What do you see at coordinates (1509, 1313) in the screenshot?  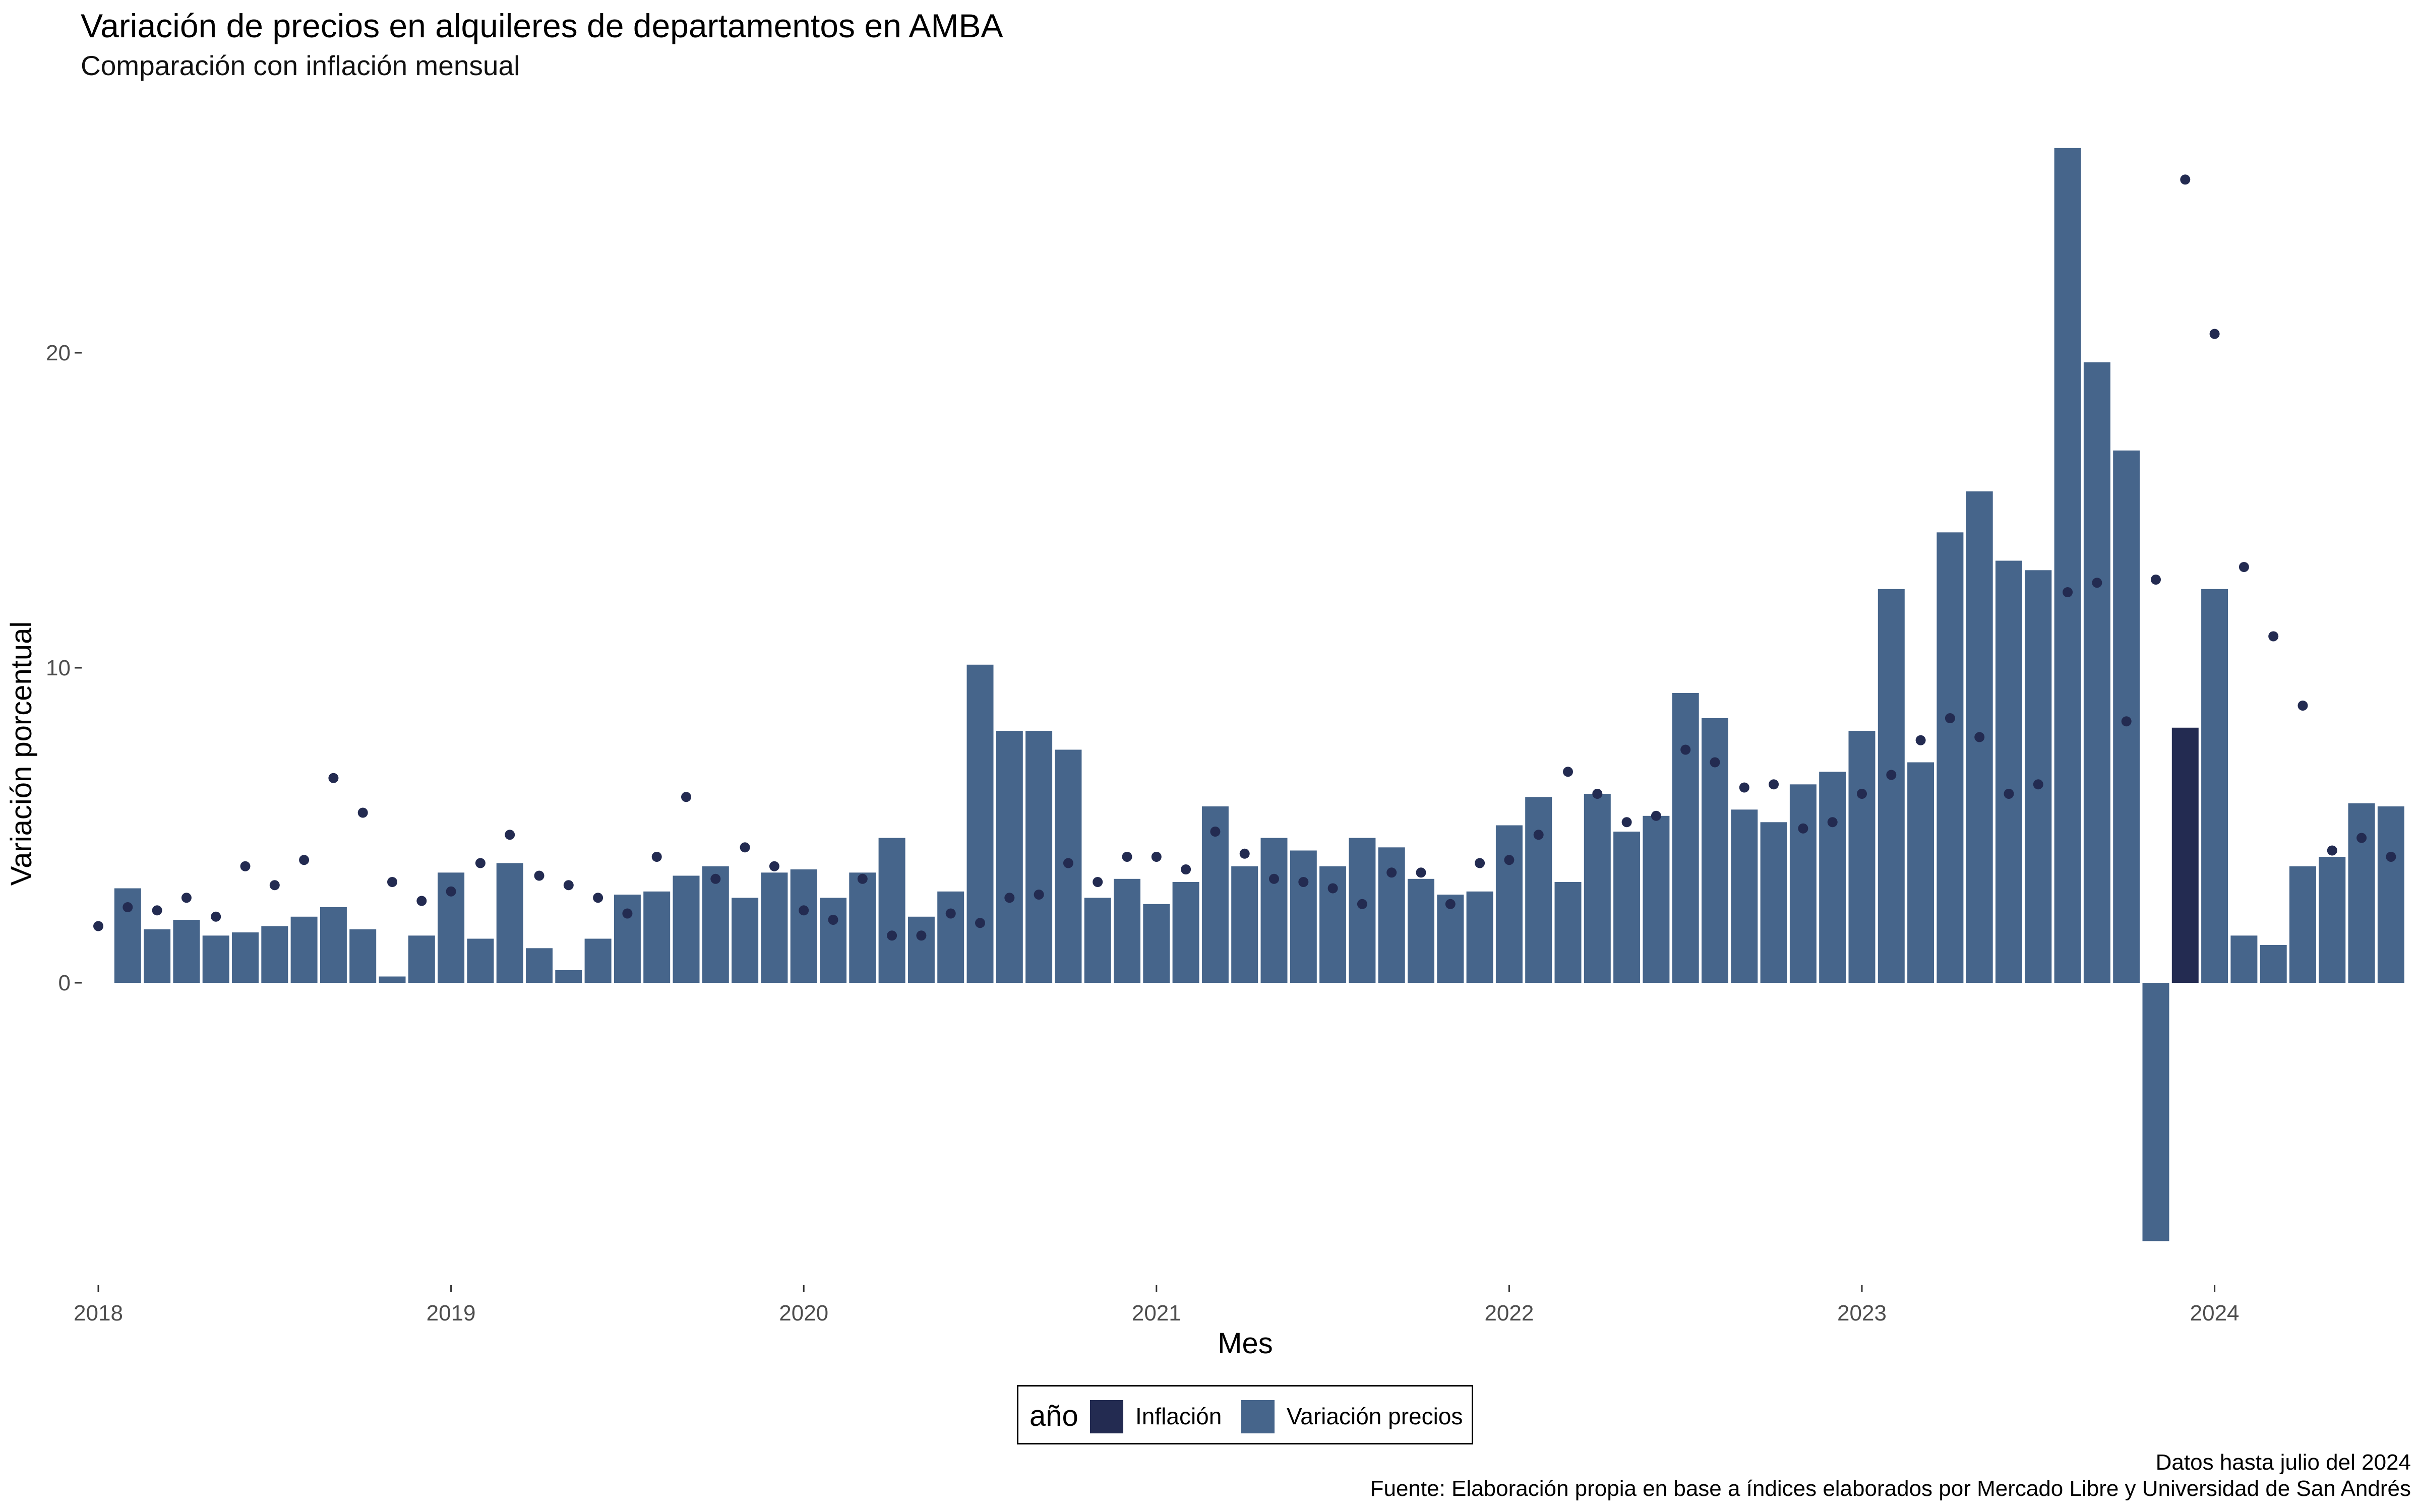 I see `x-tick-label: 2022` at bounding box center [1509, 1313].